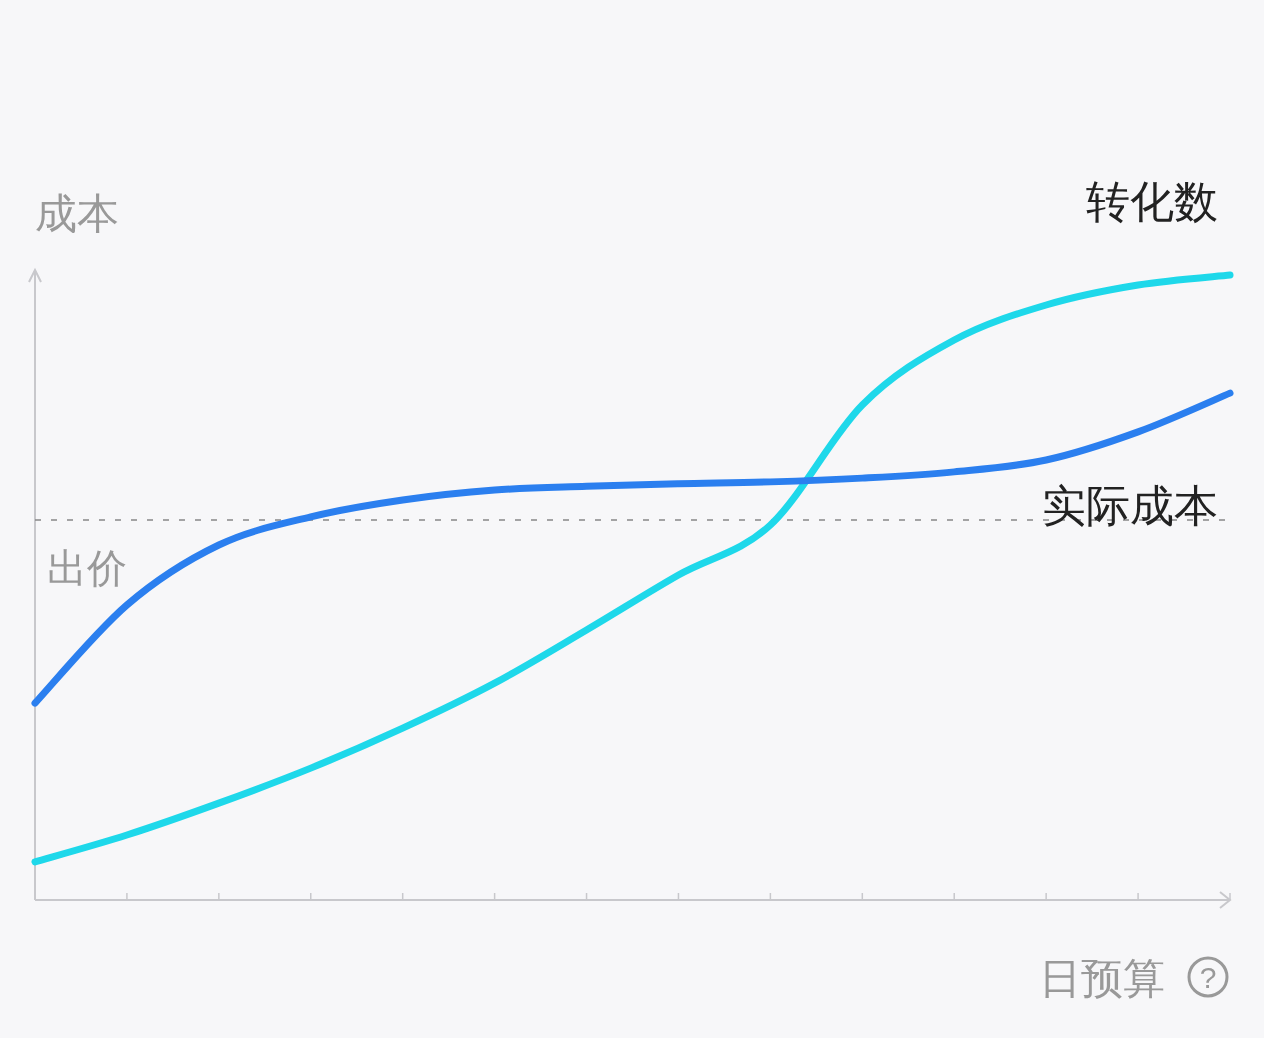 Image resolution: width=1264 pixels, height=1038 pixels. What do you see at coordinates (1102, 978) in the screenshot?
I see `x-axis-title: 日预算` at bounding box center [1102, 978].